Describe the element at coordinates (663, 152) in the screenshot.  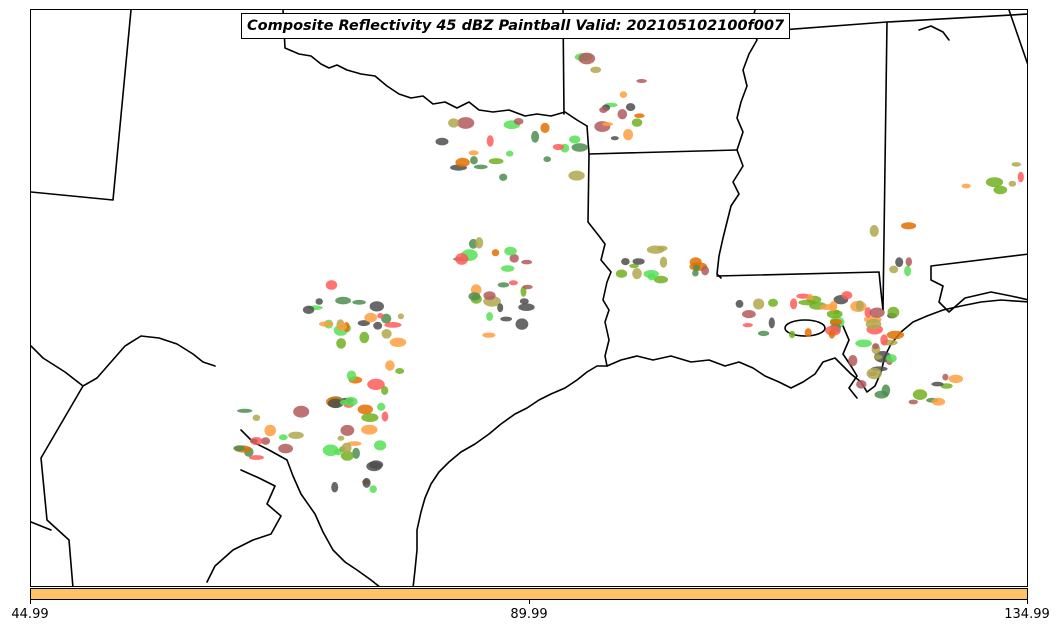
I see `state-border-ar-la` at that location.